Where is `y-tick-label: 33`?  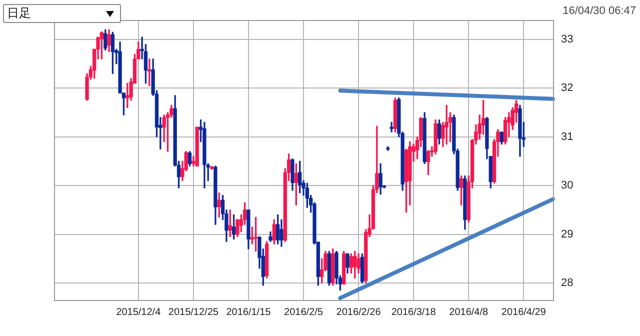 y-tick-label: 33 is located at coordinates (567, 40).